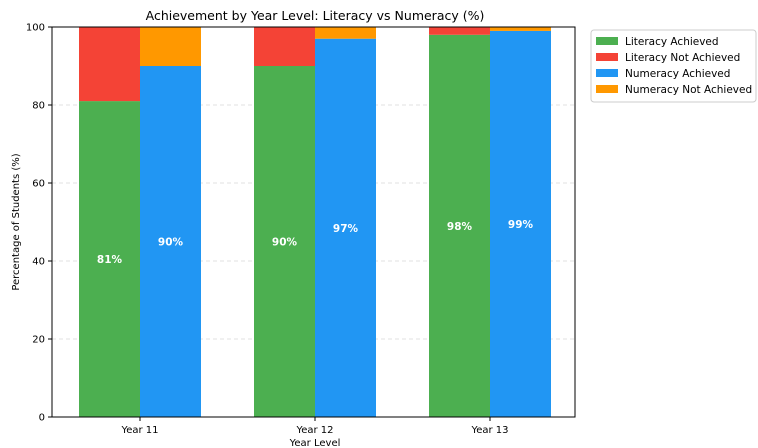 The image size is (758, 448). What do you see at coordinates (139, 430) in the screenshot?
I see `x-tick-label: Year 11` at bounding box center [139, 430].